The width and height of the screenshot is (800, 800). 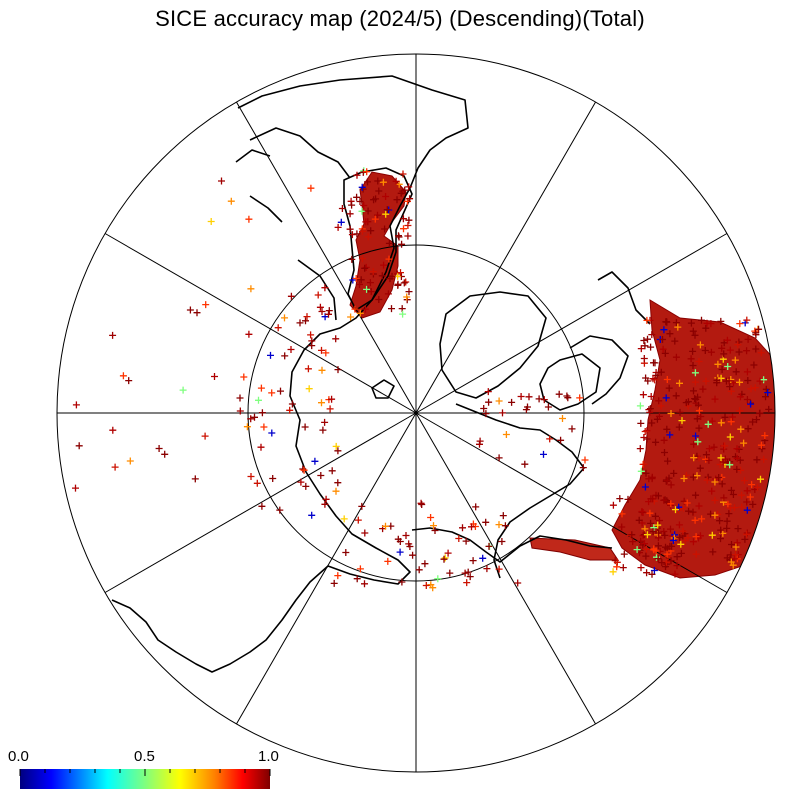 I want to click on meridian-line, so click(x=571, y=502).